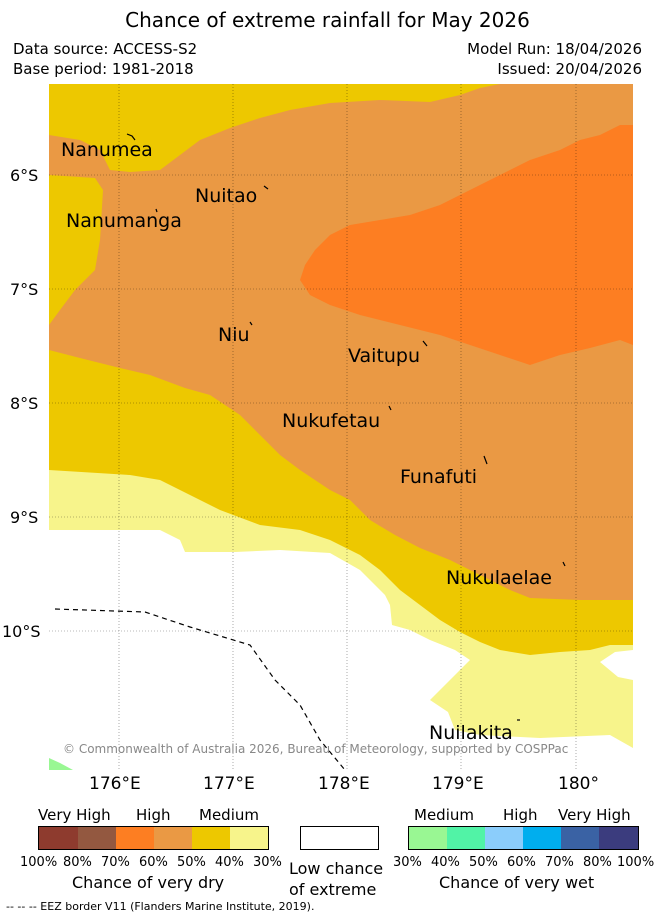  I want to click on legend-wet-pct-70: 70%, so click(559, 862).